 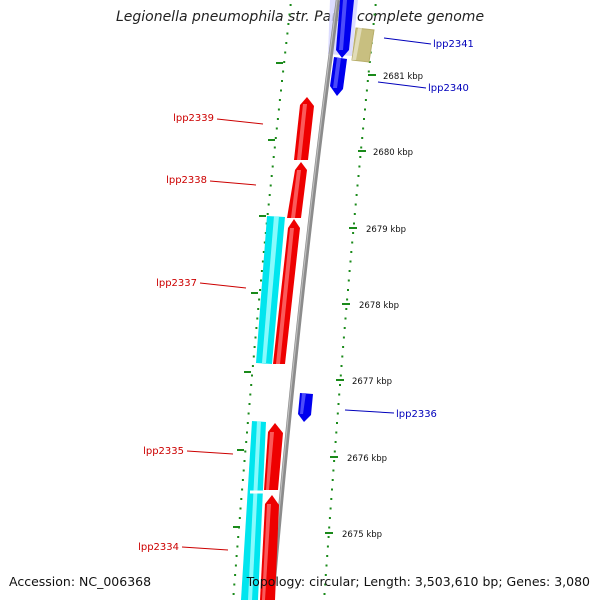 I want to click on tick-label: 2680 kbp, so click(x=393, y=153).